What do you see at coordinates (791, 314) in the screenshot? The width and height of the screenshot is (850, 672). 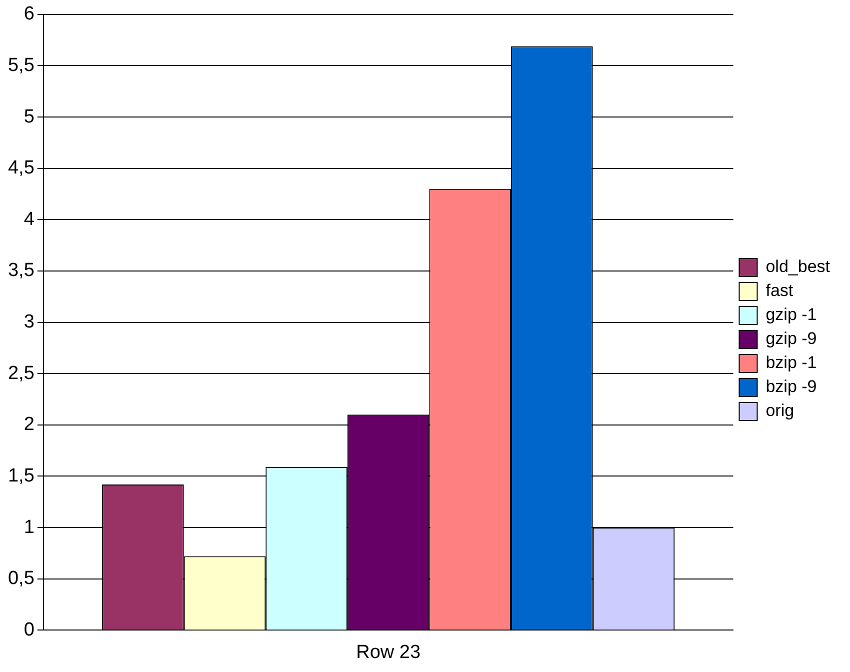 I see `legend-label: gzip -1` at bounding box center [791, 314].